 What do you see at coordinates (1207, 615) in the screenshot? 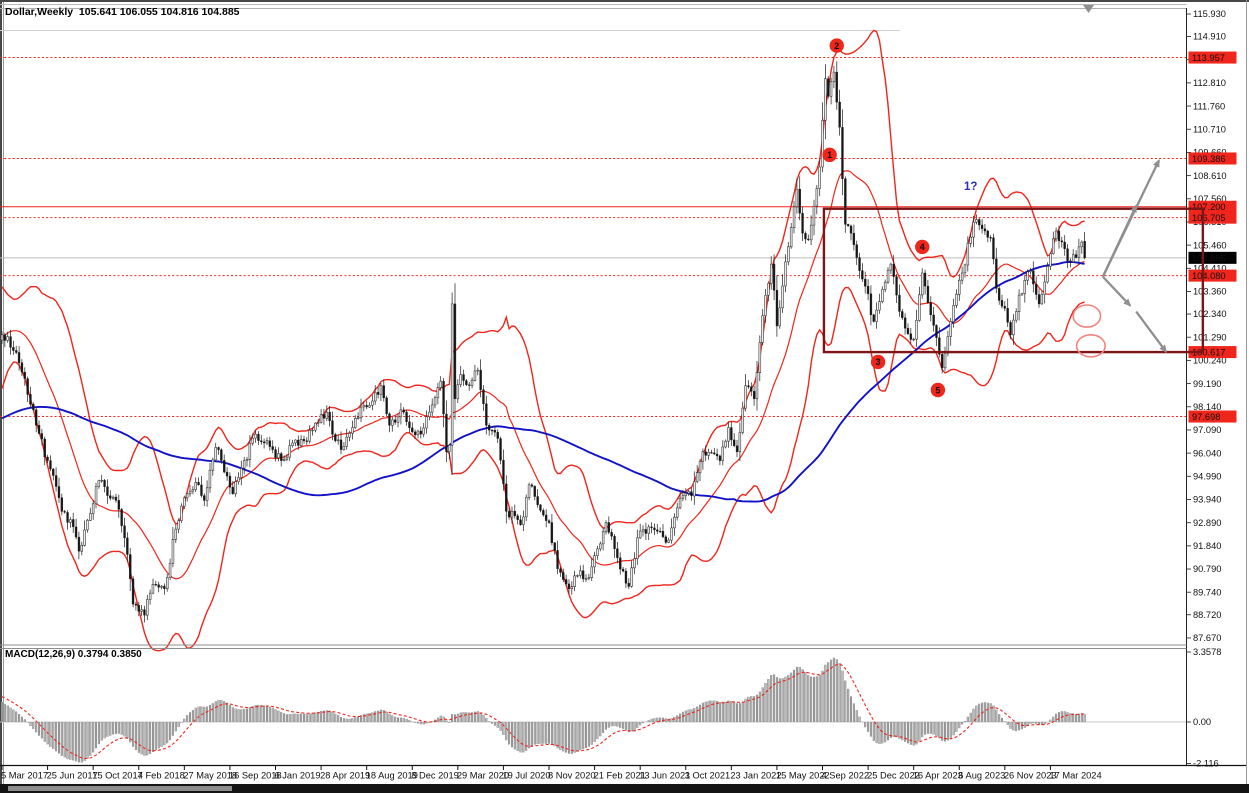
I see `price-tick-label: 88.720` at bounding box center [1207, 615].